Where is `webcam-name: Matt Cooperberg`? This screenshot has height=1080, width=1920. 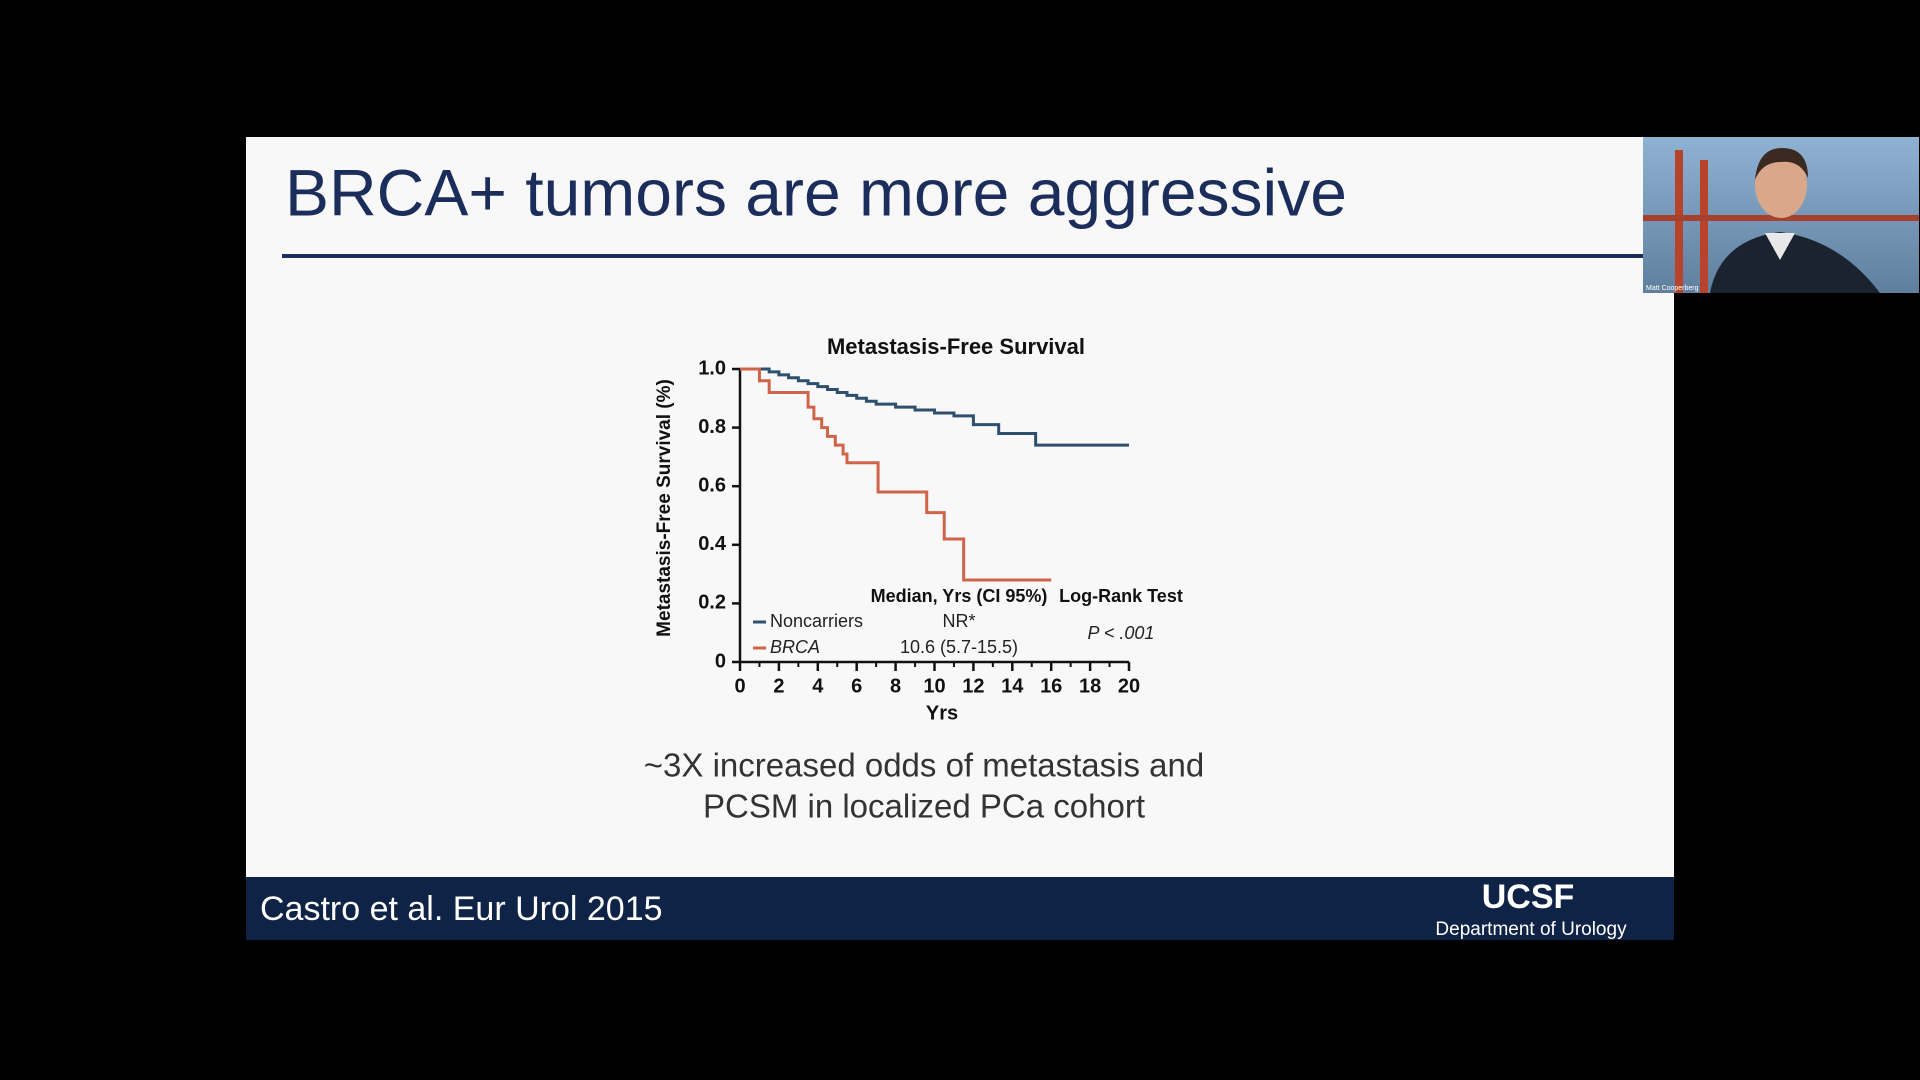 webcam-name: Matt Cooperberg is located at coordinates (1672, 288).